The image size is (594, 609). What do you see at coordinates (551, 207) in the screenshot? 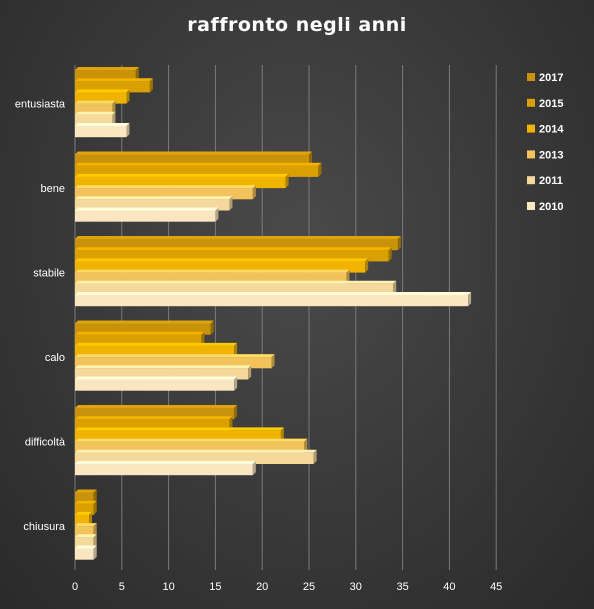
I see `legend-label: 2010` at bounding box center [551, 207].